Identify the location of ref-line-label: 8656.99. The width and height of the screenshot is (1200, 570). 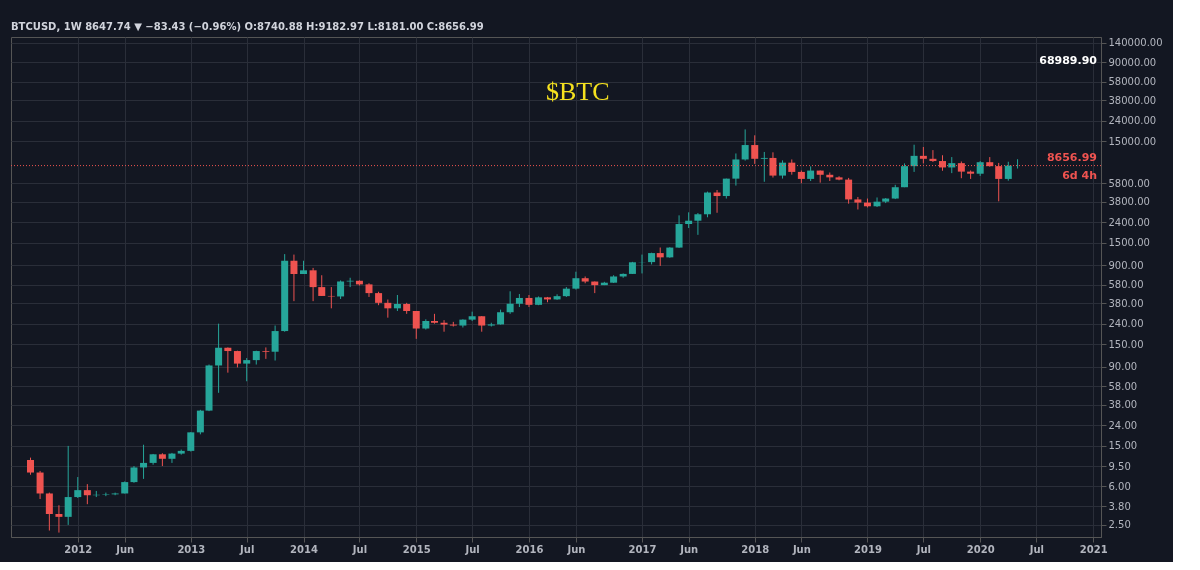
(1071, 157).